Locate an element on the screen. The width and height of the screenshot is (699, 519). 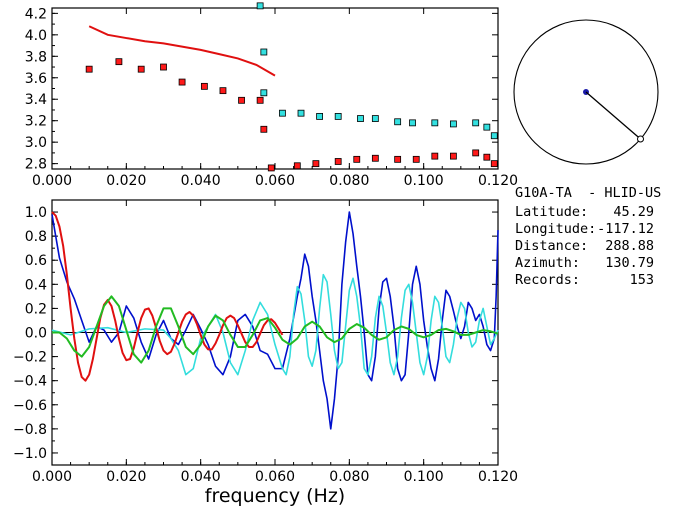
azimuth-compass is located at coordinates (586, 92).